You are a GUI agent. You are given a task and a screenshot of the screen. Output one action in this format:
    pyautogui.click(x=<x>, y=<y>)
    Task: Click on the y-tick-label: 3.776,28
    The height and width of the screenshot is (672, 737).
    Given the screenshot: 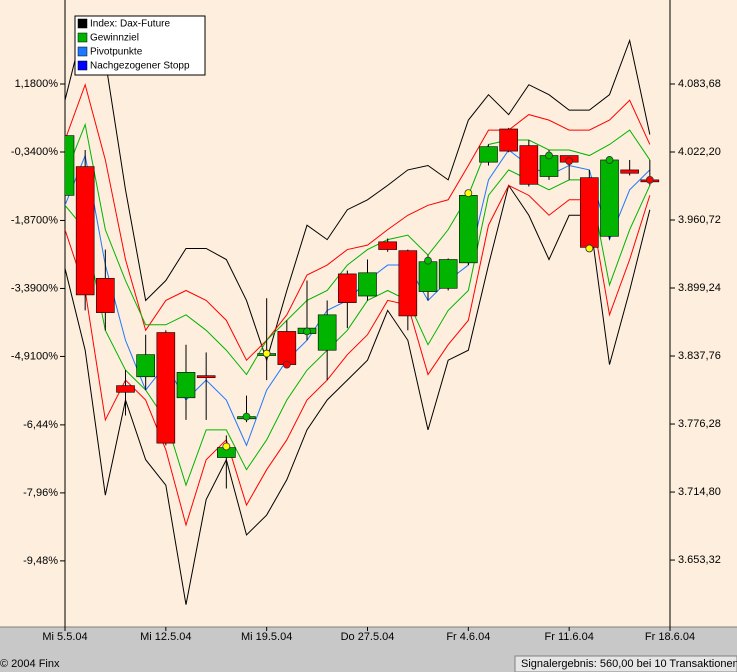 What is the action you would take?
    pyautogui.click(x=699, y=424)
    